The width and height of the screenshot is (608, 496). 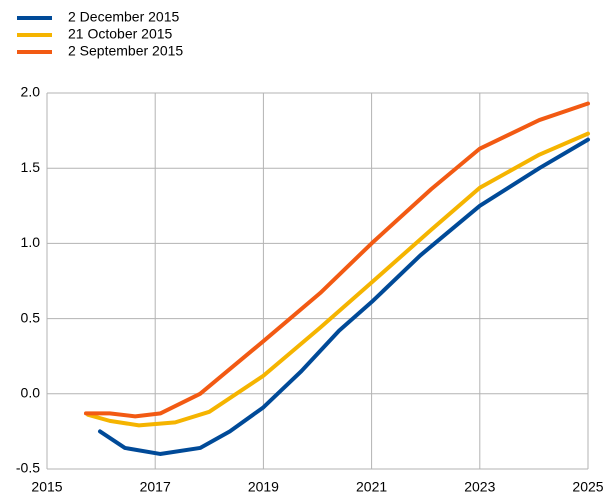 I want to click on legend-label: 21 October 2015, so click(x=120, y=34).